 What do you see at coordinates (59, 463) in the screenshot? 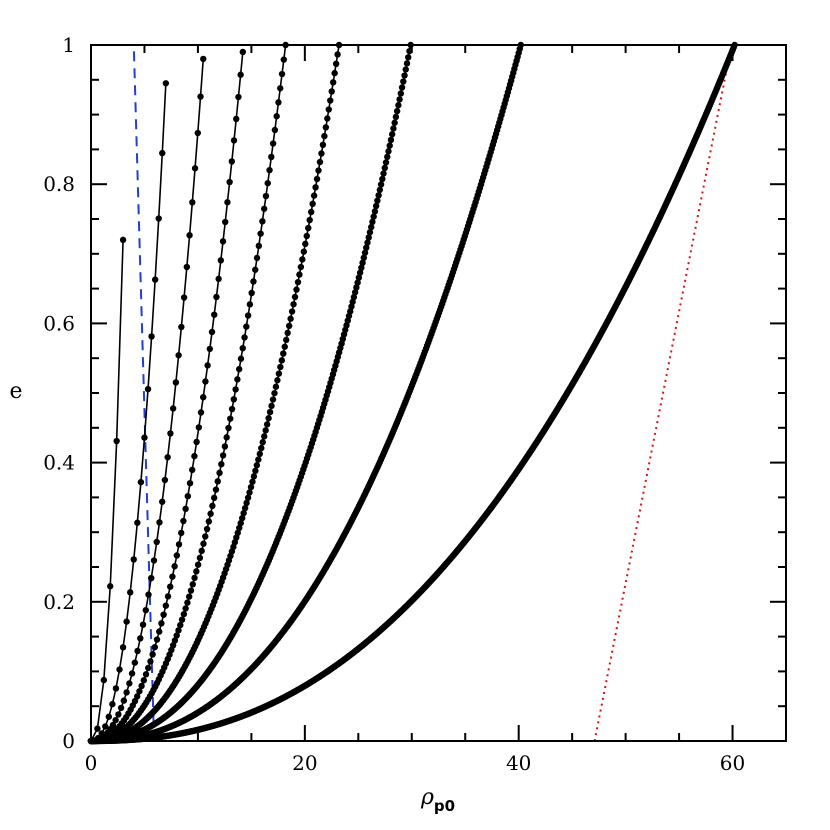
I see `y-tick-label: 0.4` at bounding box center [59, 463].